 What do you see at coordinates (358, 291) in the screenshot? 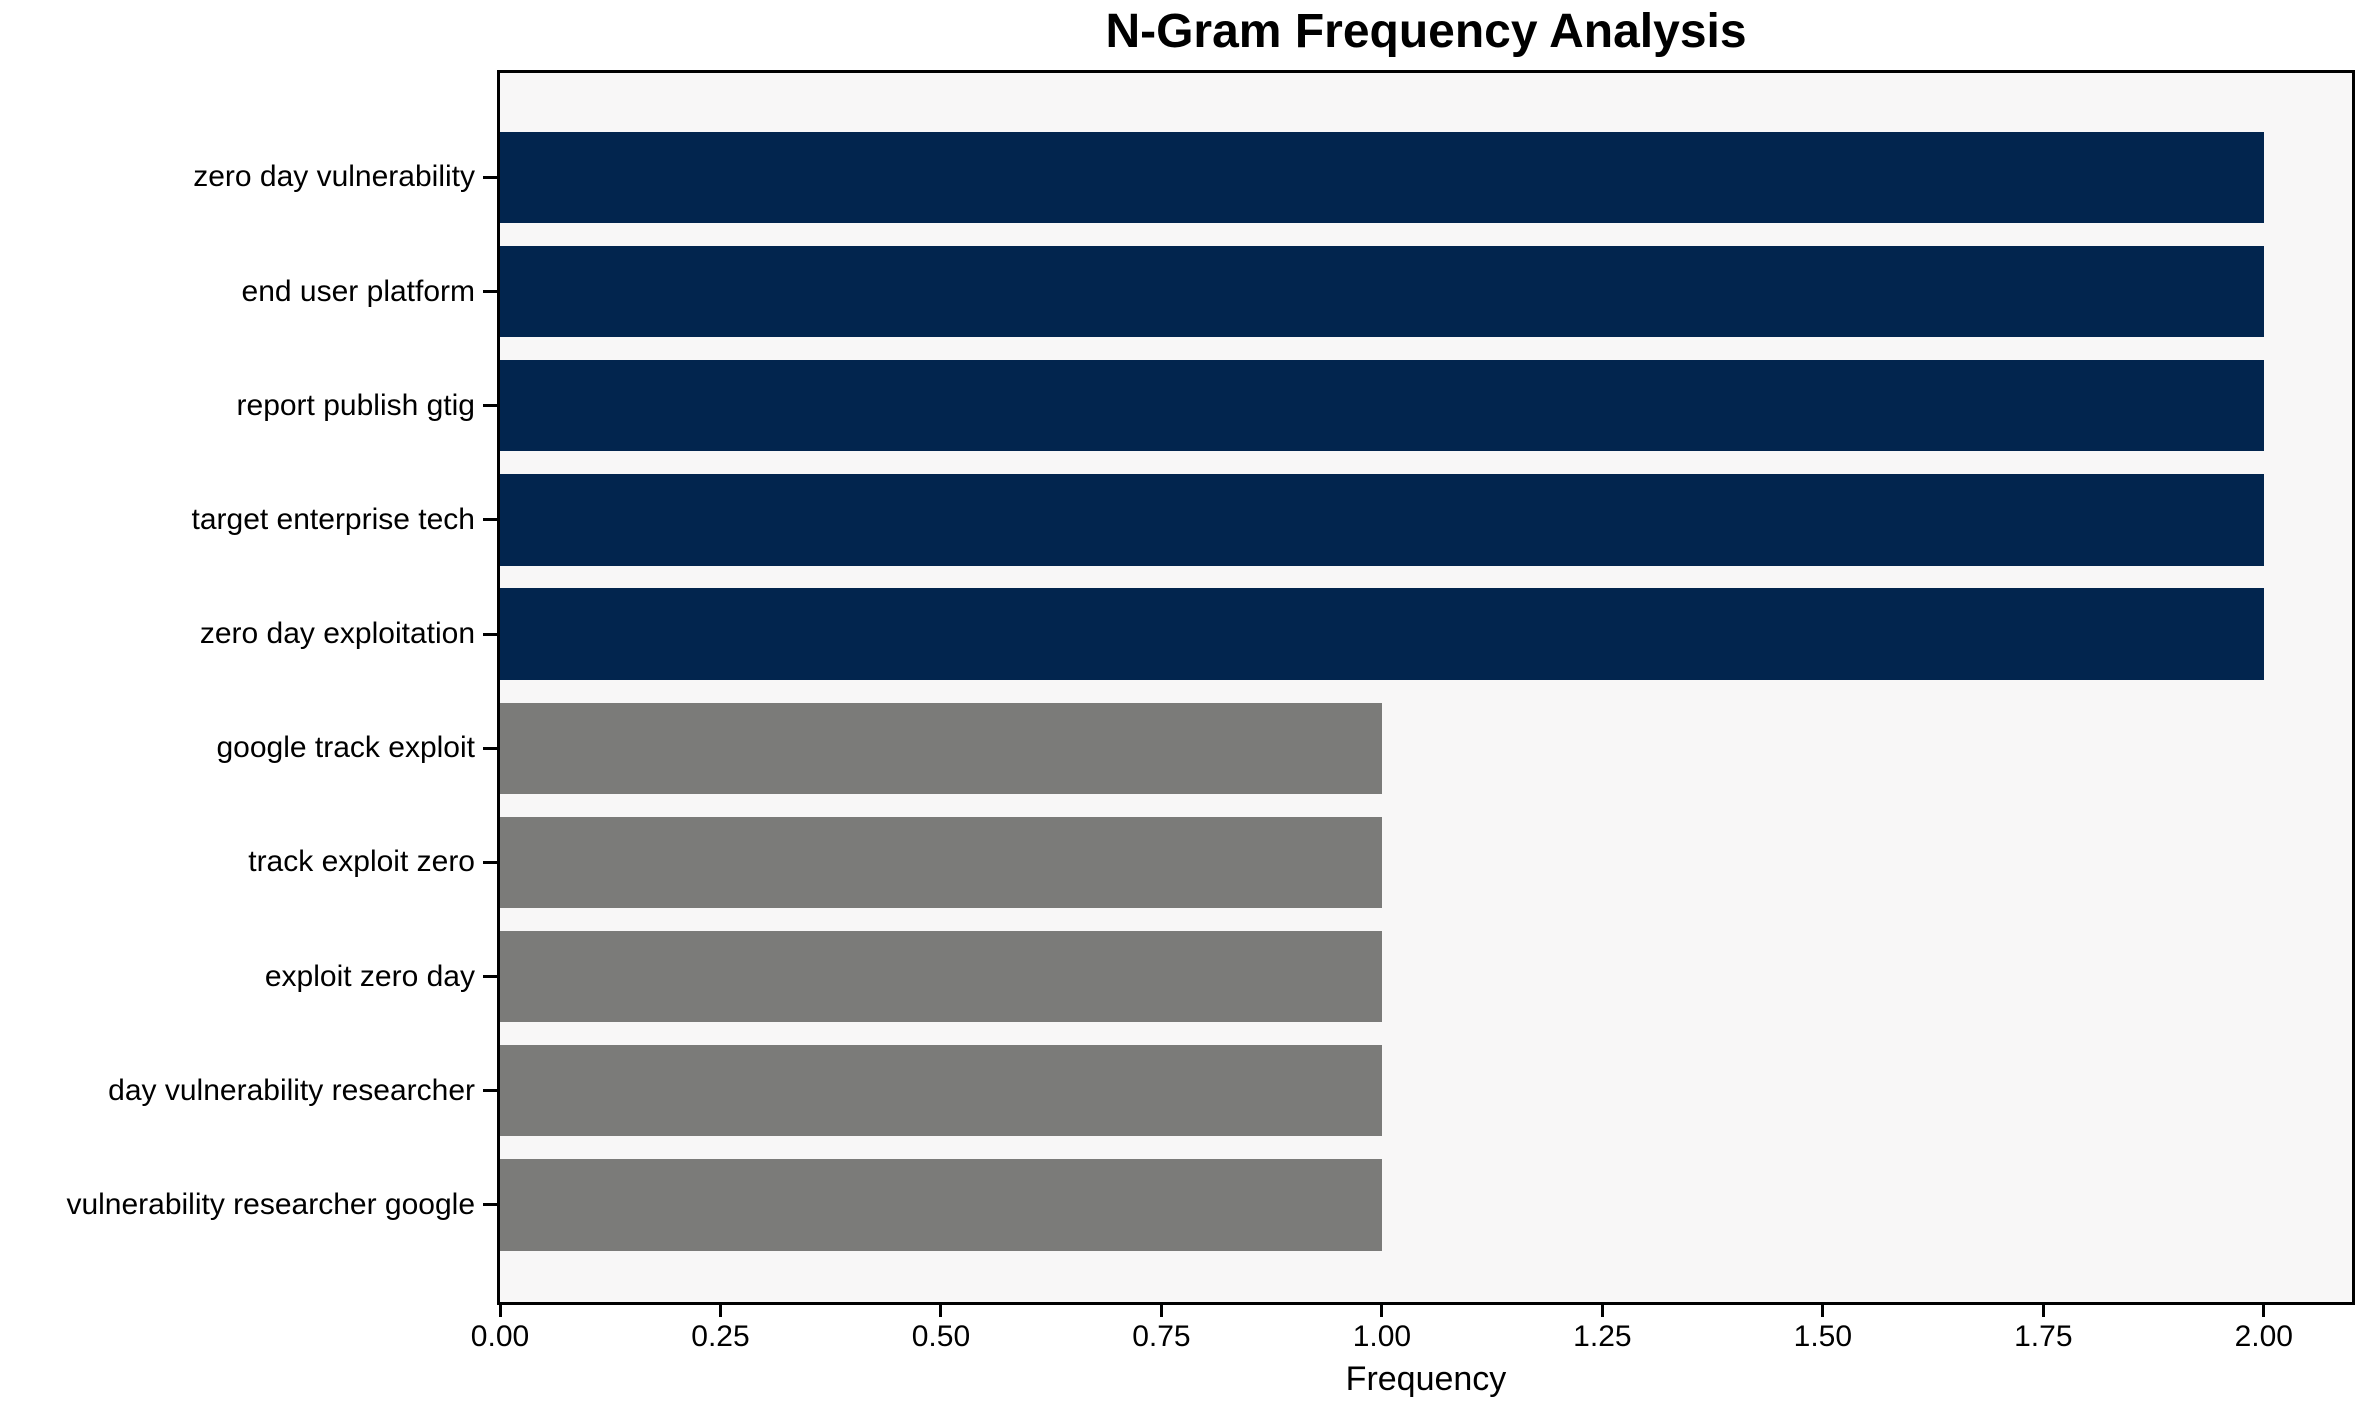
I see `y-tick-label: end user platform` at bounding box center [358, 291].